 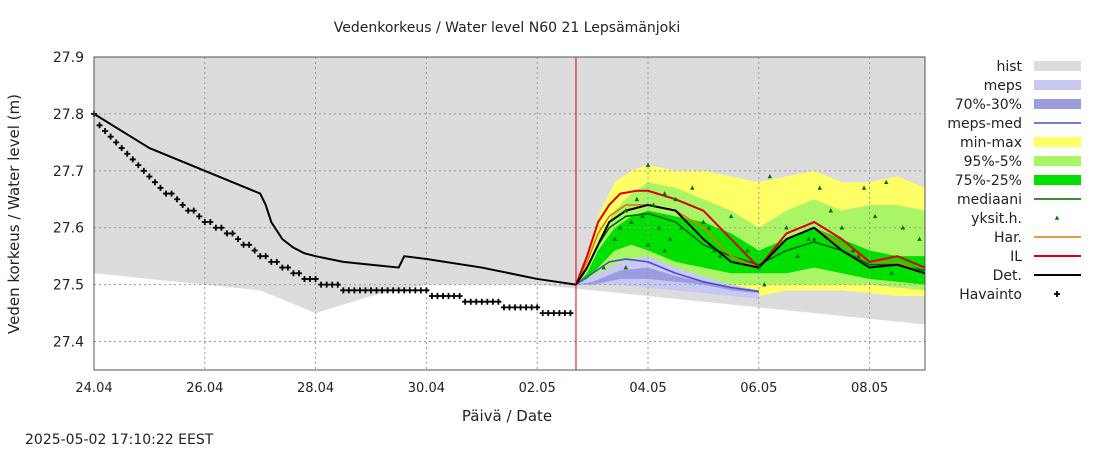 I want to click on legend-label-meps-70-30: 70%-30%, so click(x=988, y=105).